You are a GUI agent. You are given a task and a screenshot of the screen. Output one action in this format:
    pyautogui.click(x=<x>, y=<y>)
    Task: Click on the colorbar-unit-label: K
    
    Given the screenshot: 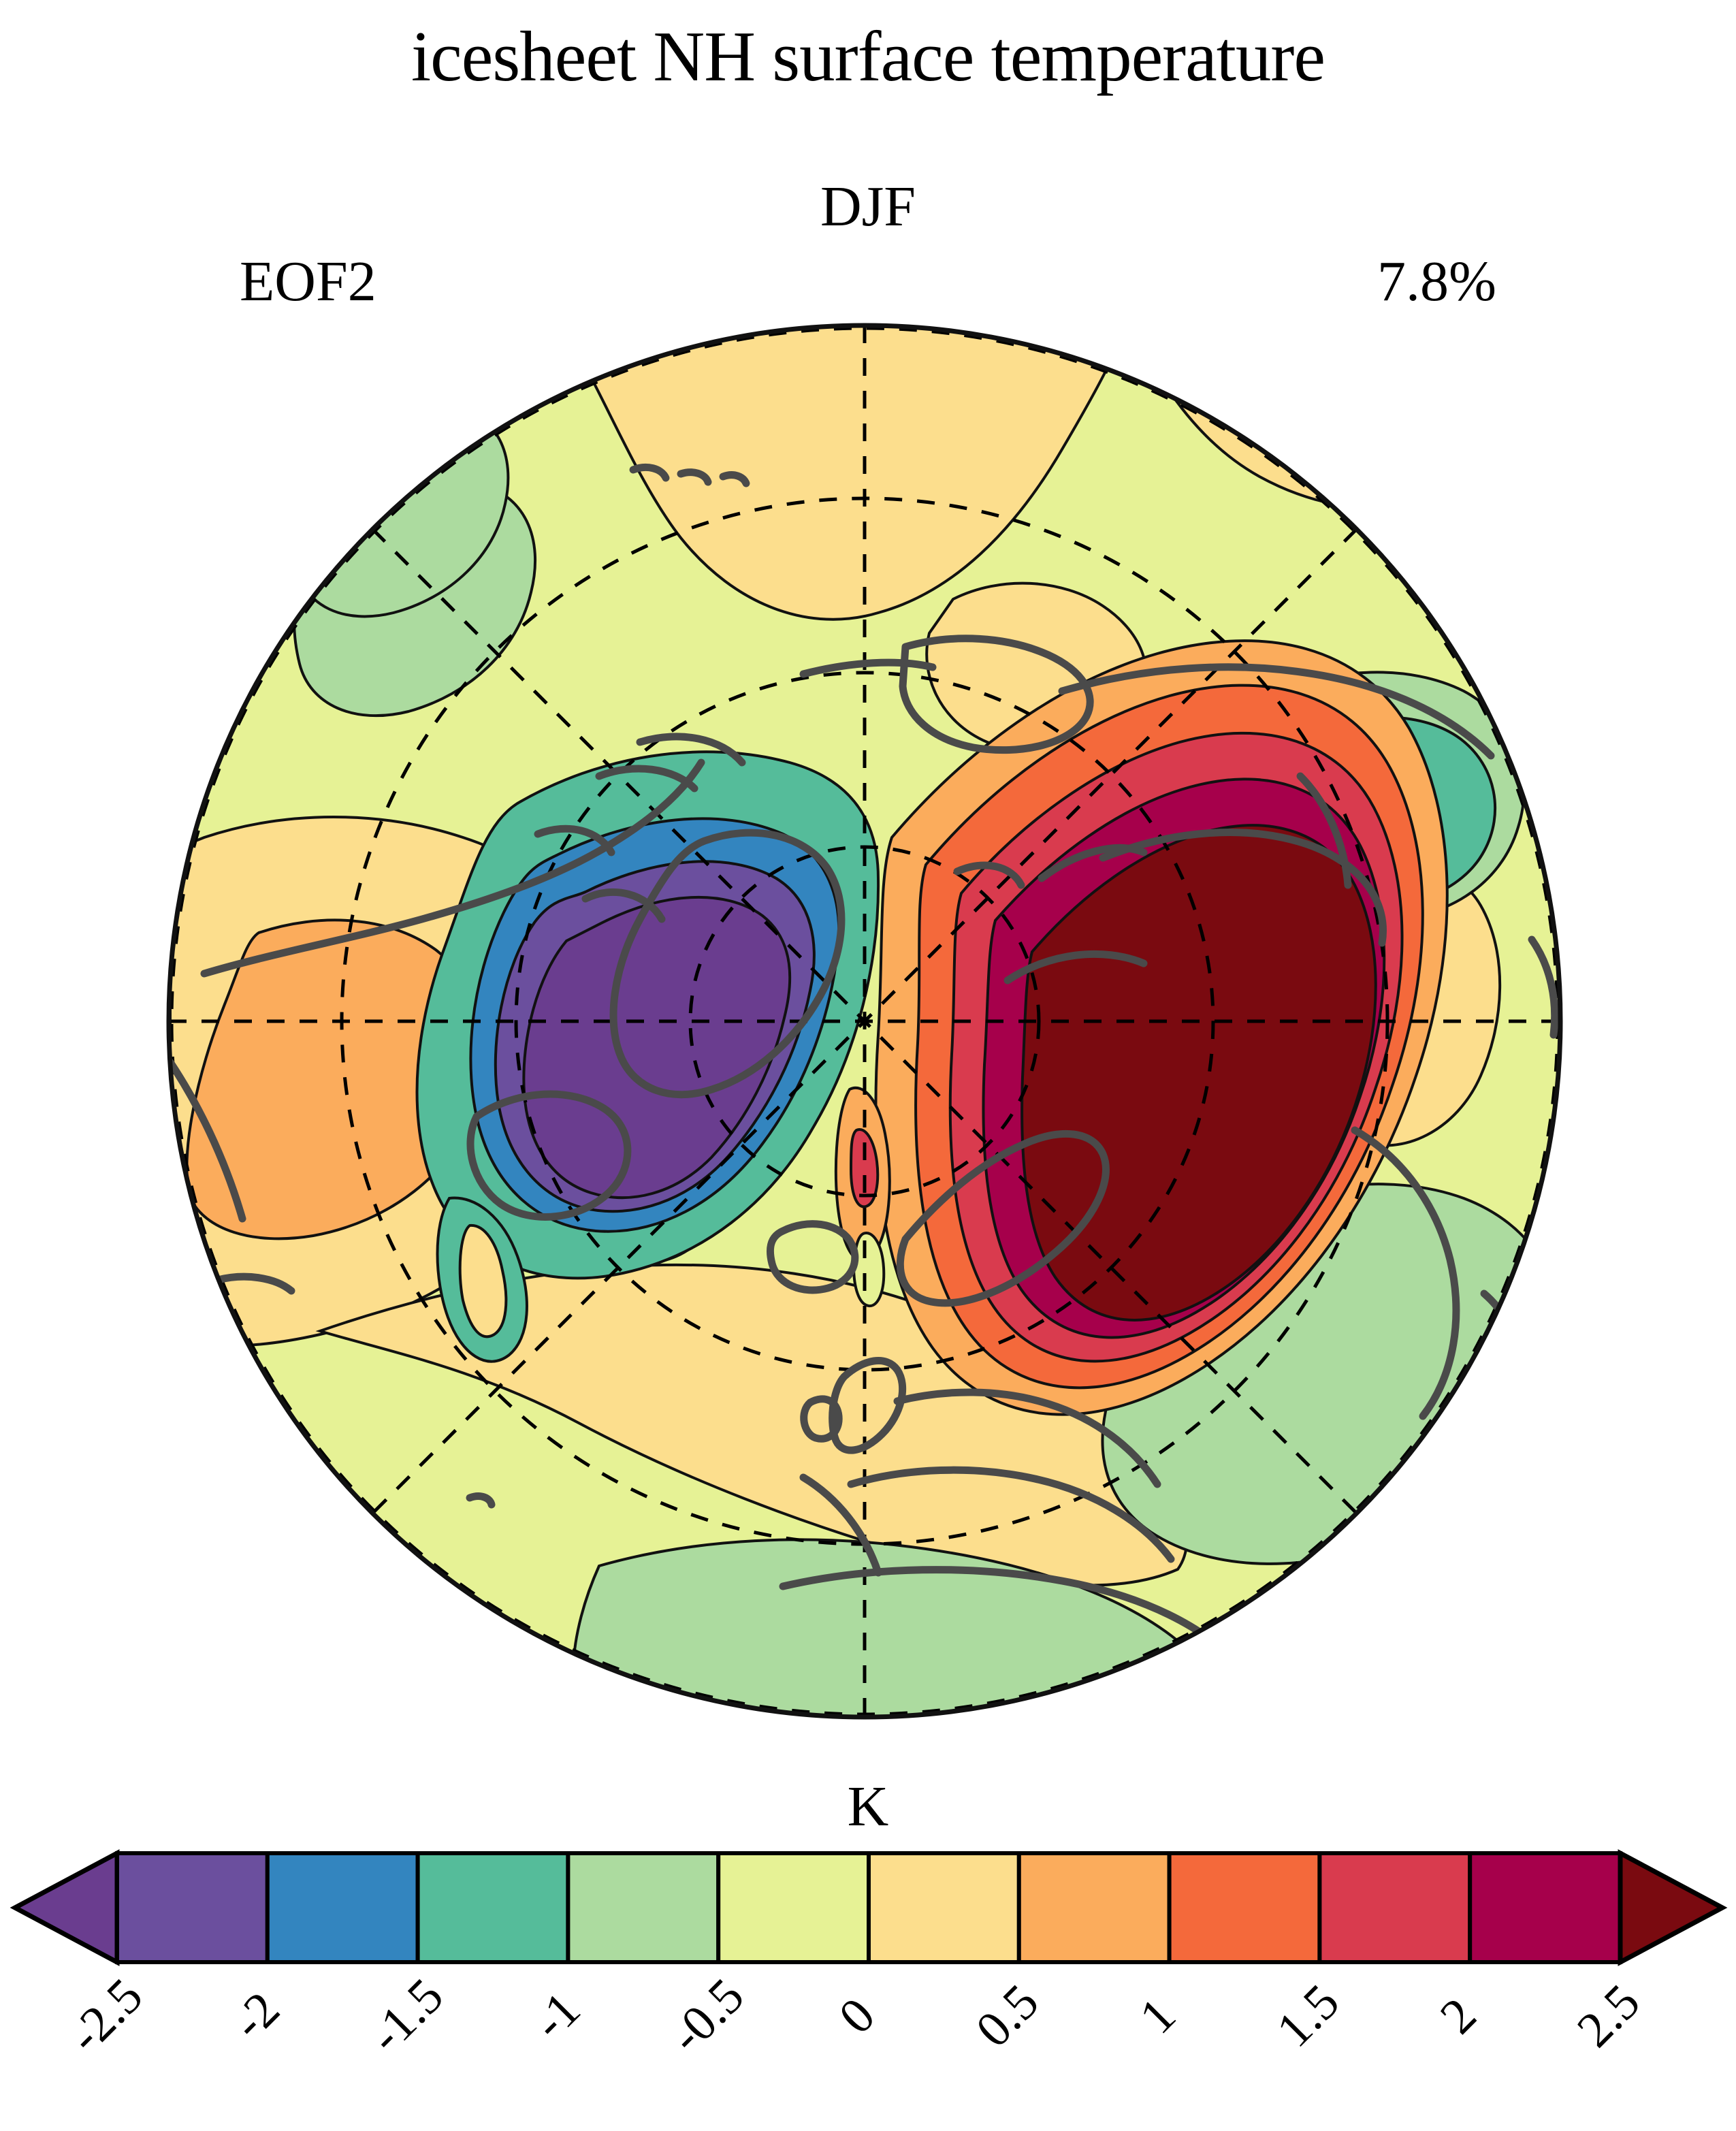 What is the action you would take?
    pyautogui.click(x=868, y=1807)
    